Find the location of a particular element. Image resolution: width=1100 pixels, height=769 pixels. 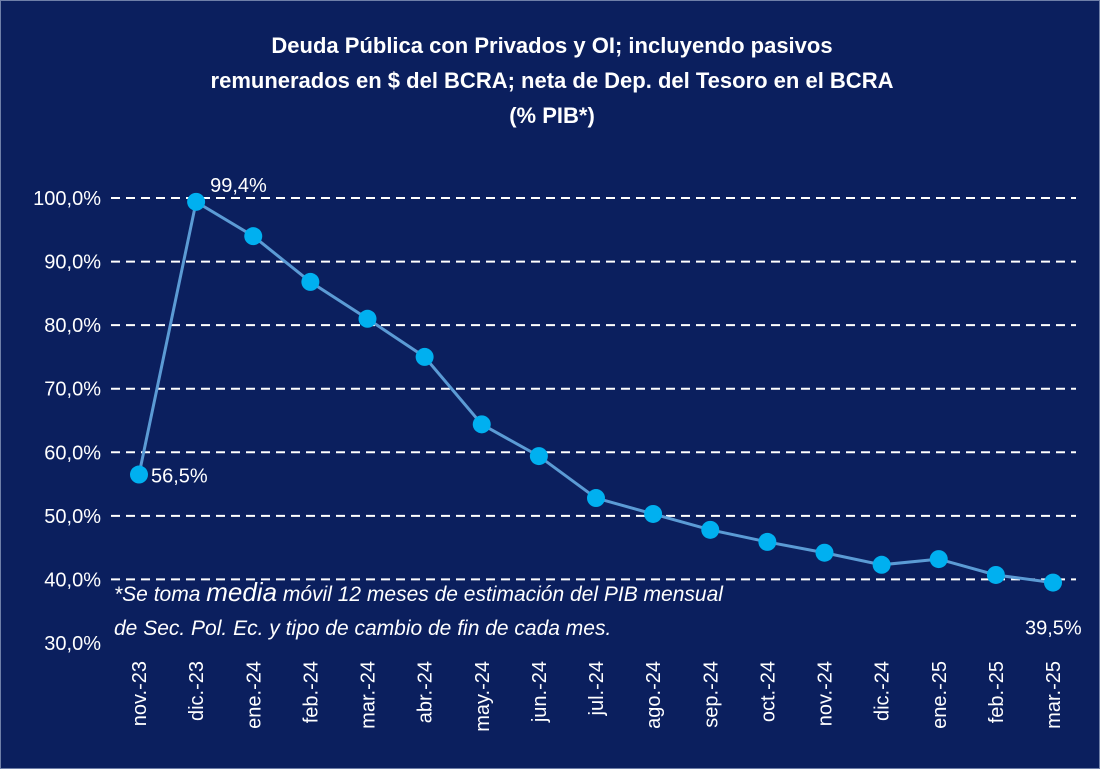

data-label: 99,4% is located at coordinates (238, 186).